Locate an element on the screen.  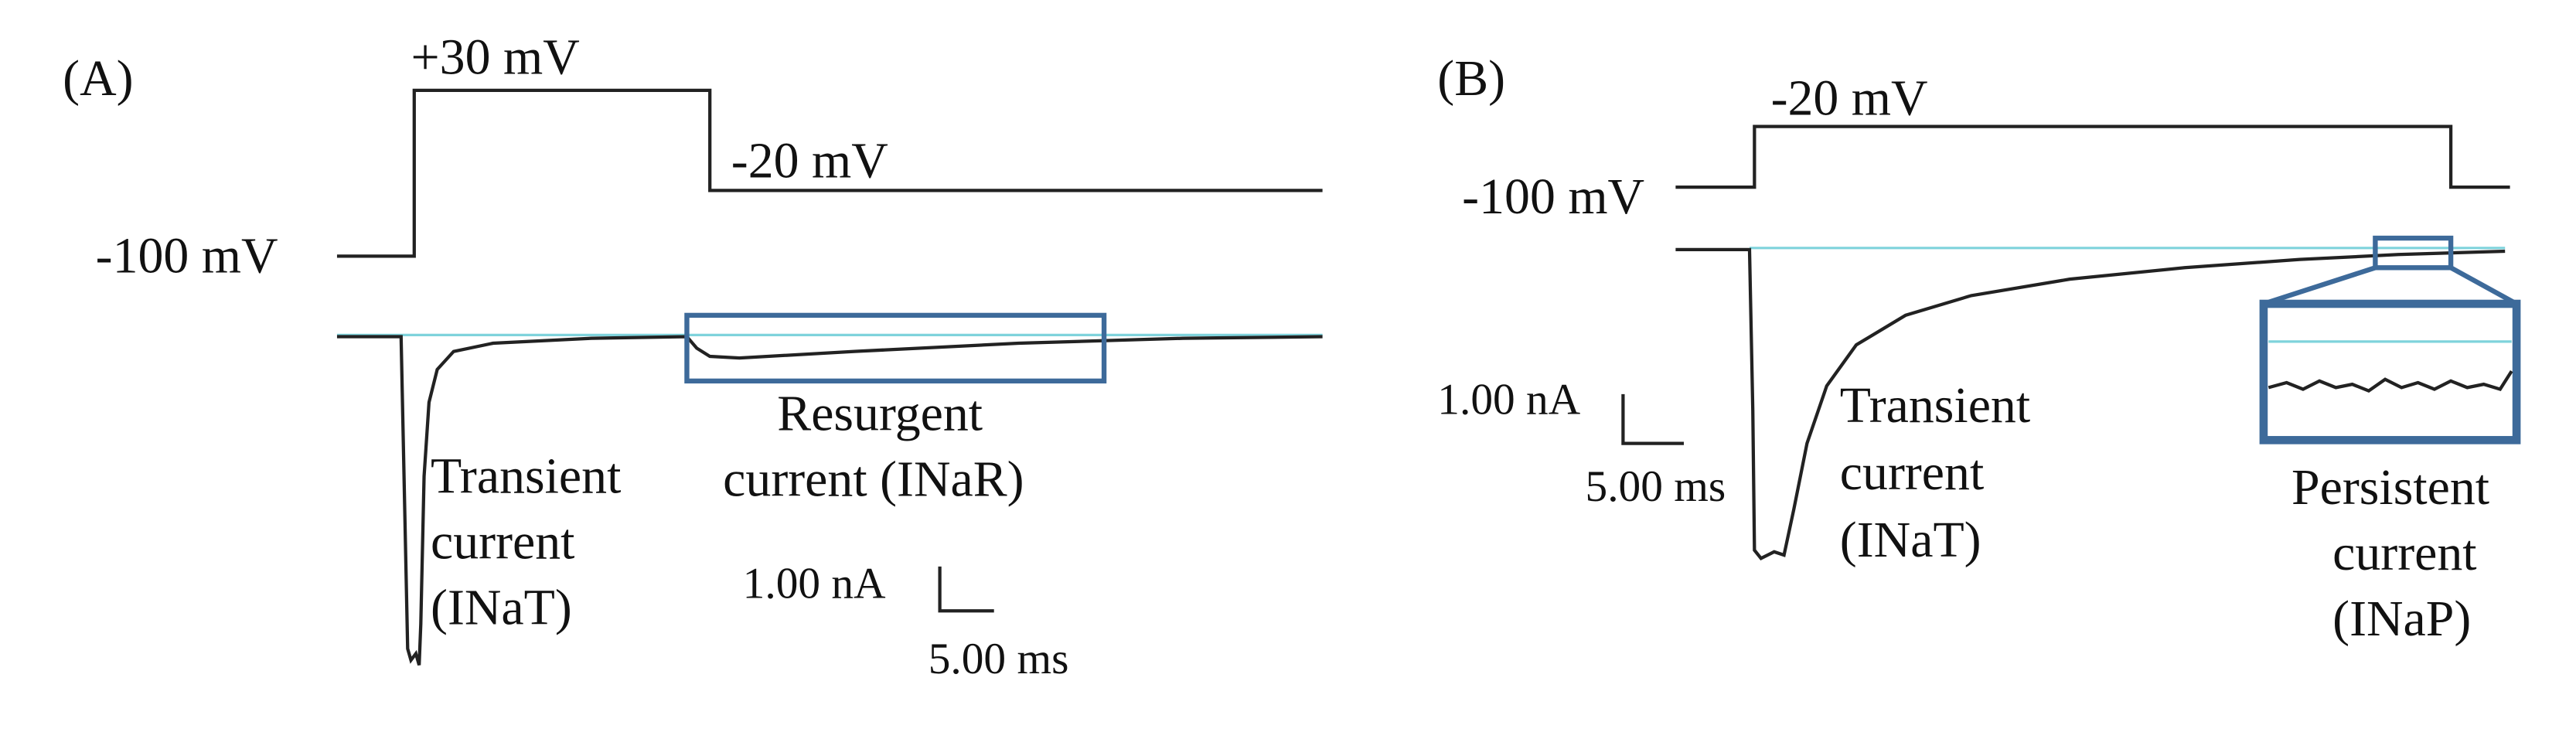
panel-label: (A) is located at coordinates (98, 78).